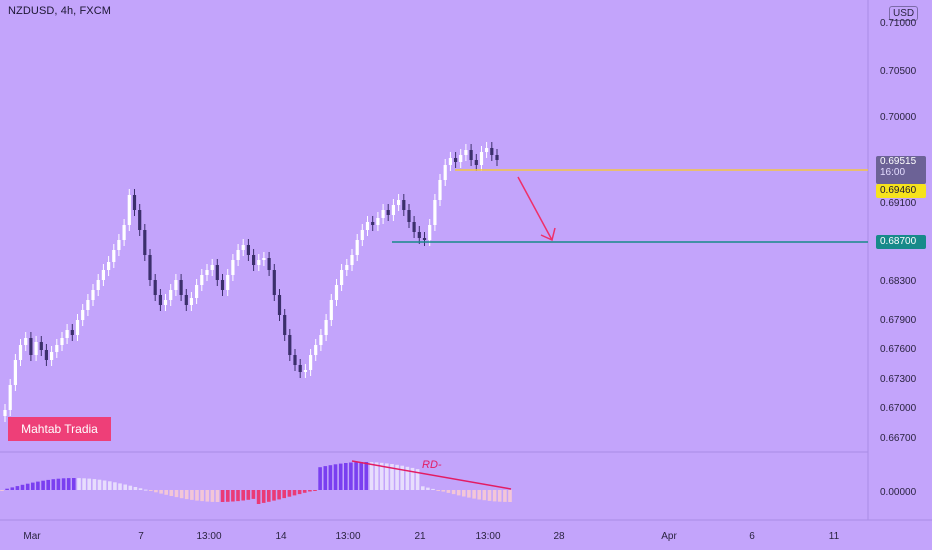 The width and height of the screenshot is (932, 550). What do you see at coordinates (898, 408) in the screenshot?
I see `price-tick: 0.67000` at bounding box center [898, 408].